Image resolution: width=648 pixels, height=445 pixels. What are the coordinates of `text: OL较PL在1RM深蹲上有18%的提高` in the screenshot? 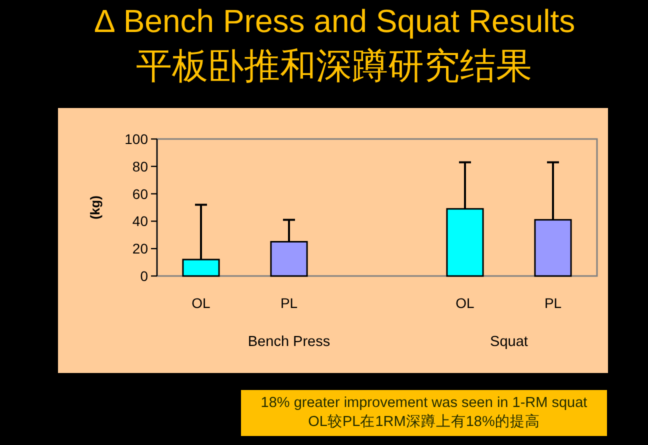 It's located at (424, 421).